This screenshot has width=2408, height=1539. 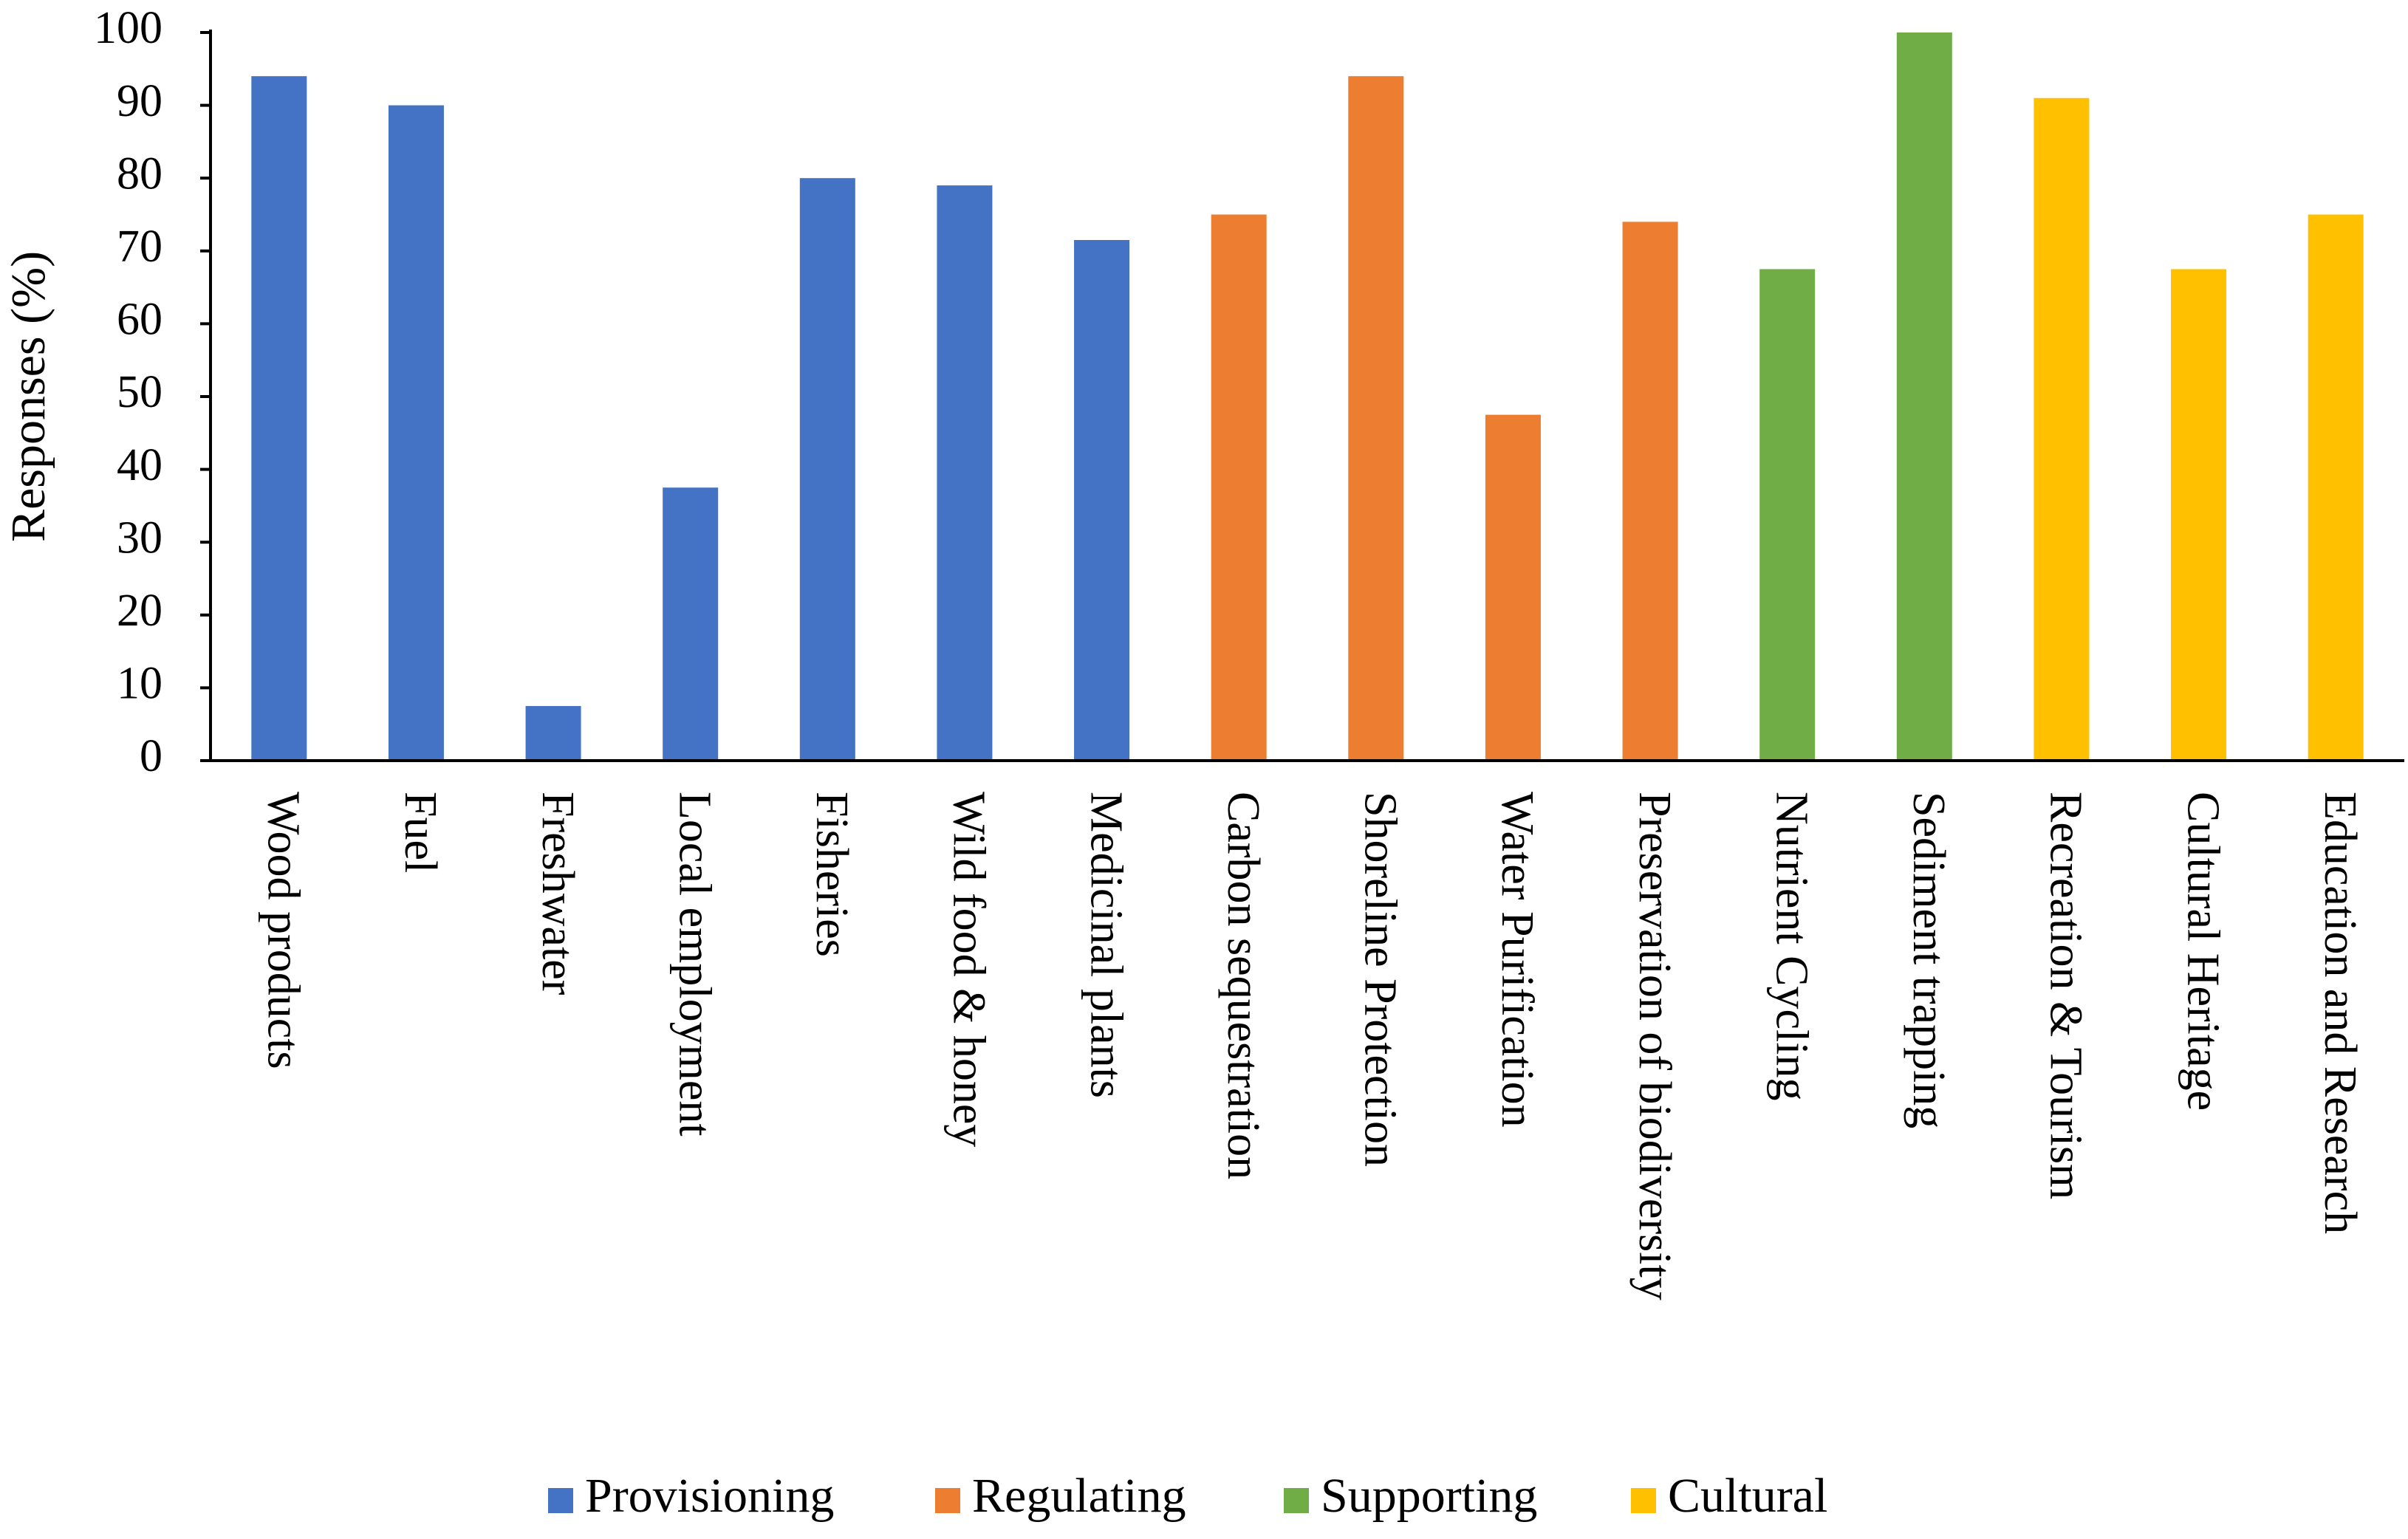 What do you see at coordinates (691, 624) in the screenshot?
I see `bar-local-employment` at bounding box center [691, 624].